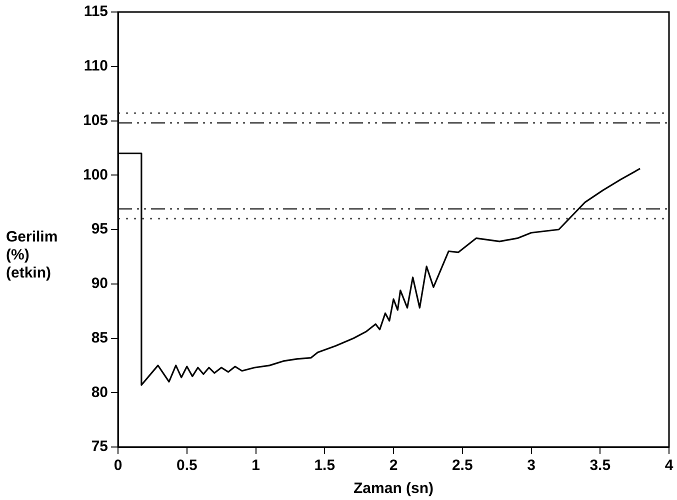  I want to click on x-tick-label: 3.5, so click(600, 465).